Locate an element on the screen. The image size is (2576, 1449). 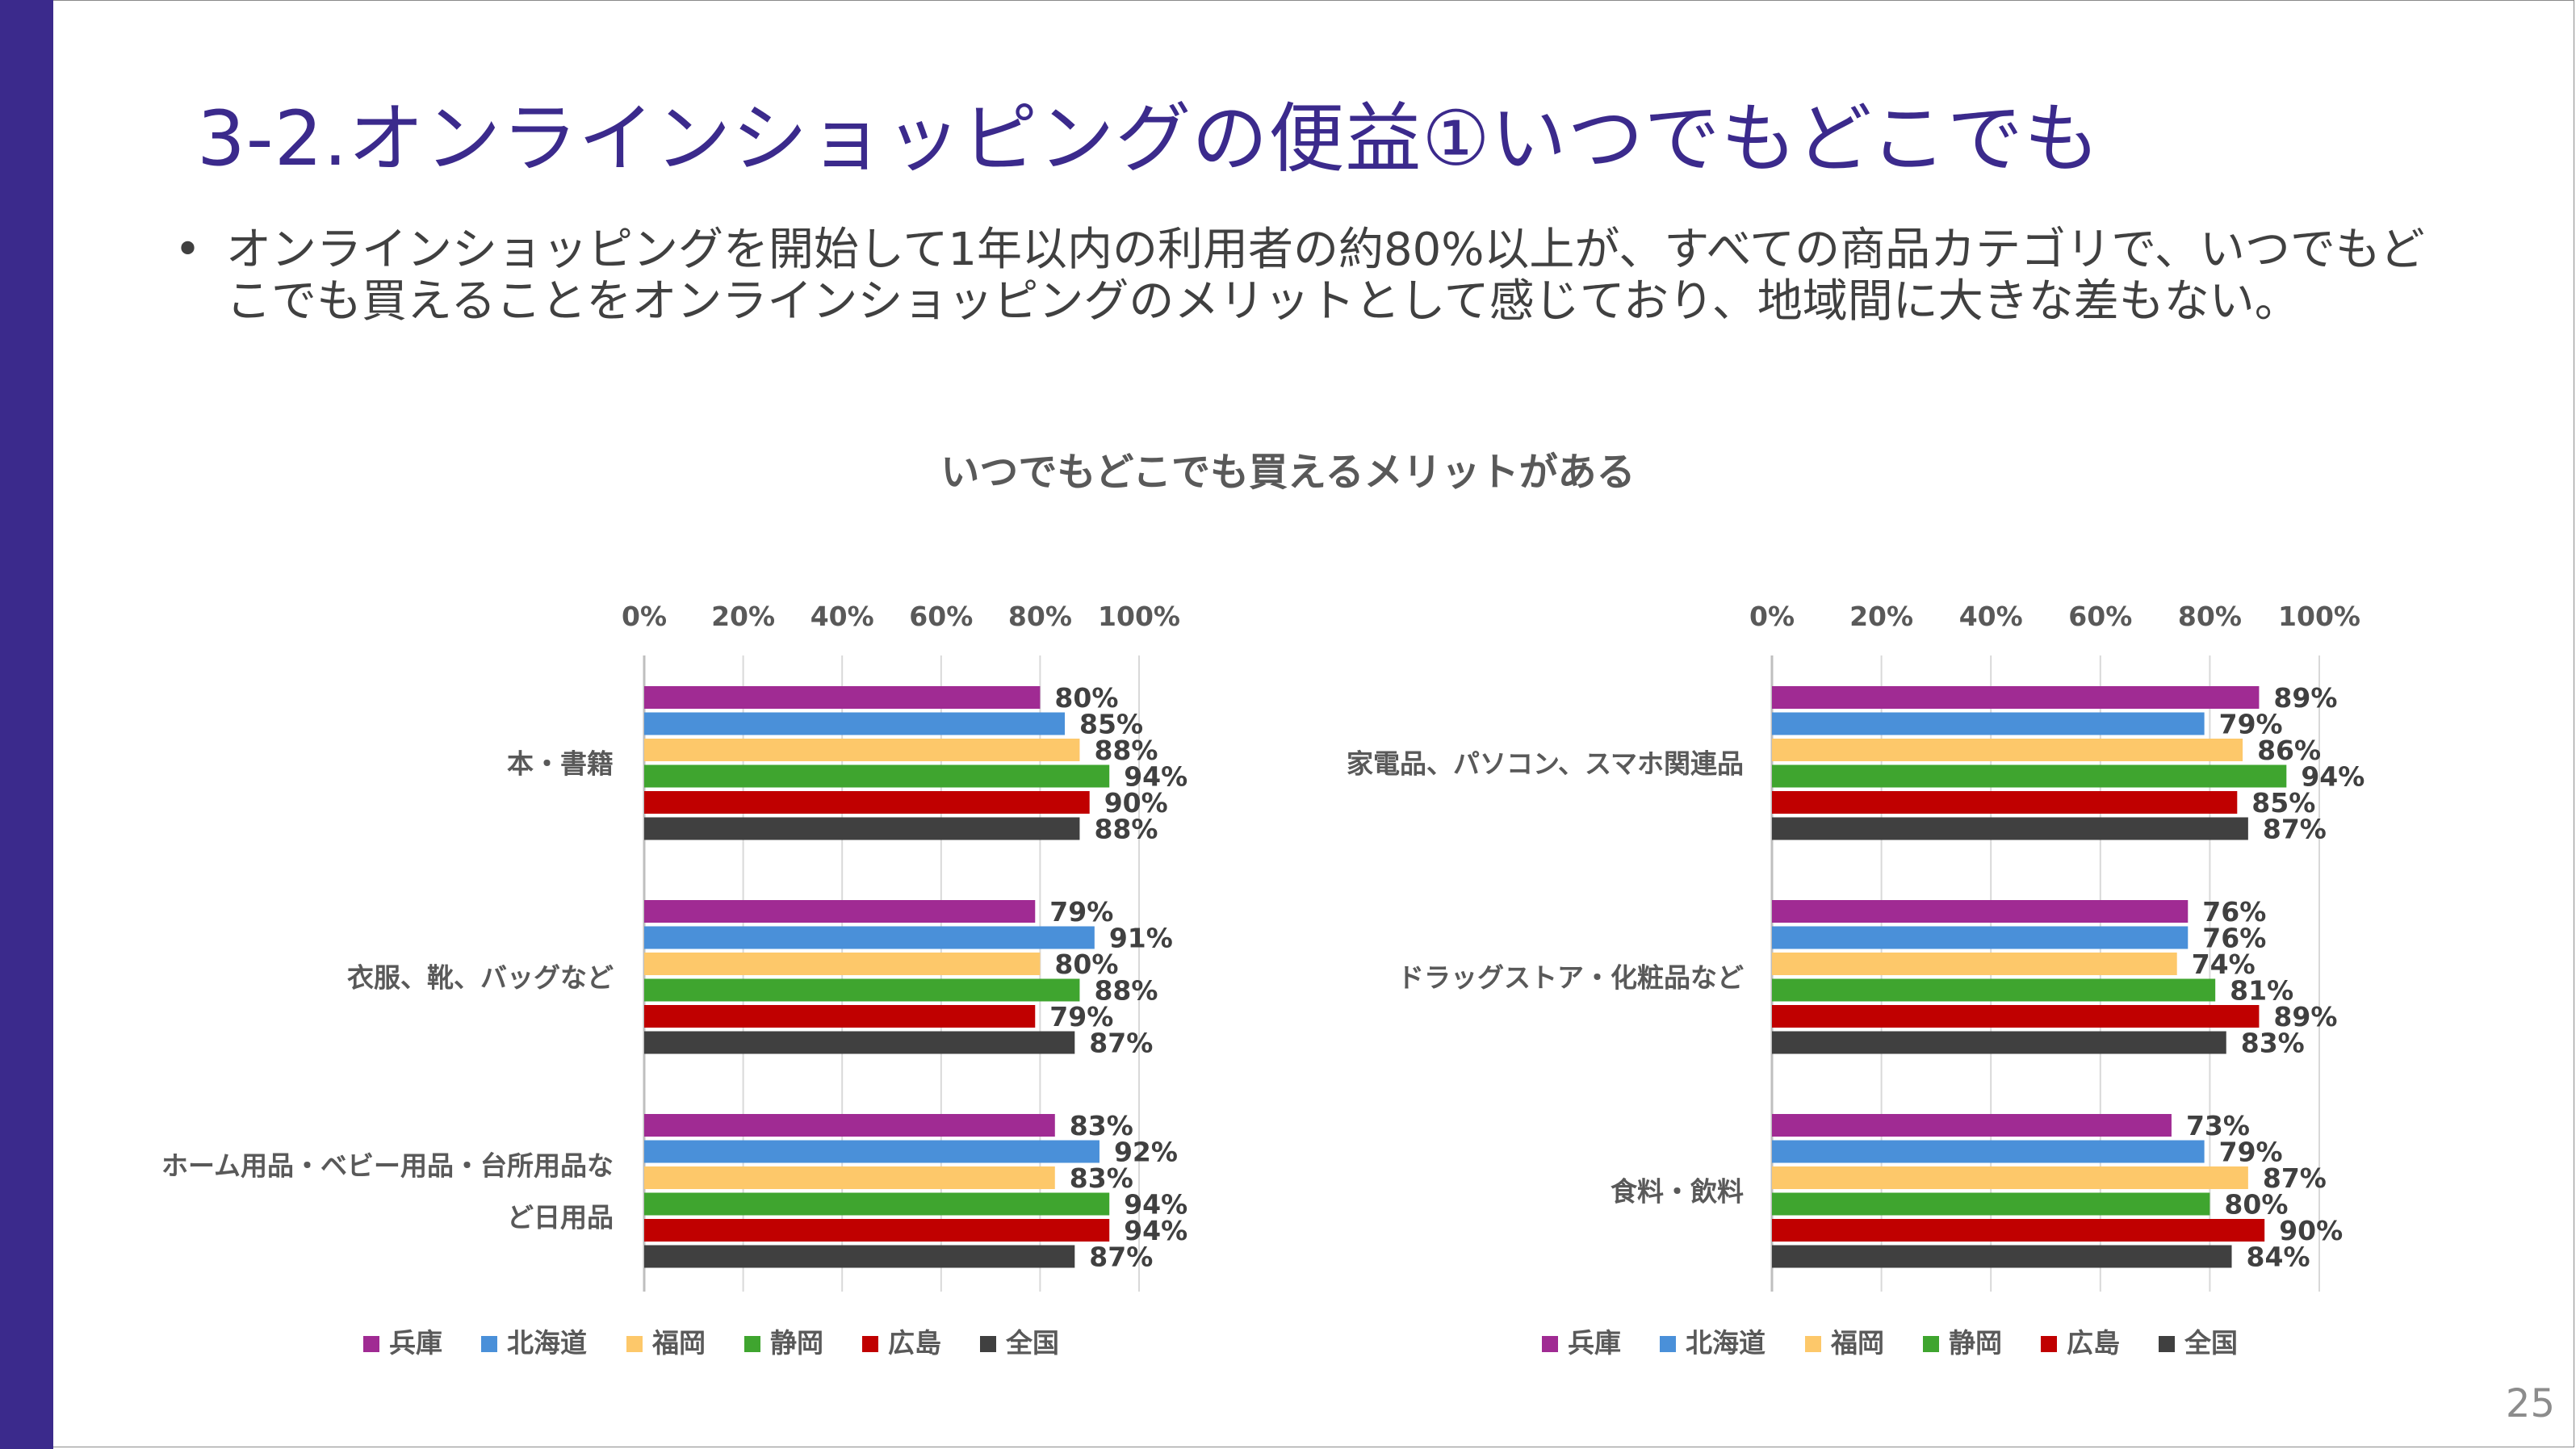
tick-label: 80% is located at coordinates (2210, 616).